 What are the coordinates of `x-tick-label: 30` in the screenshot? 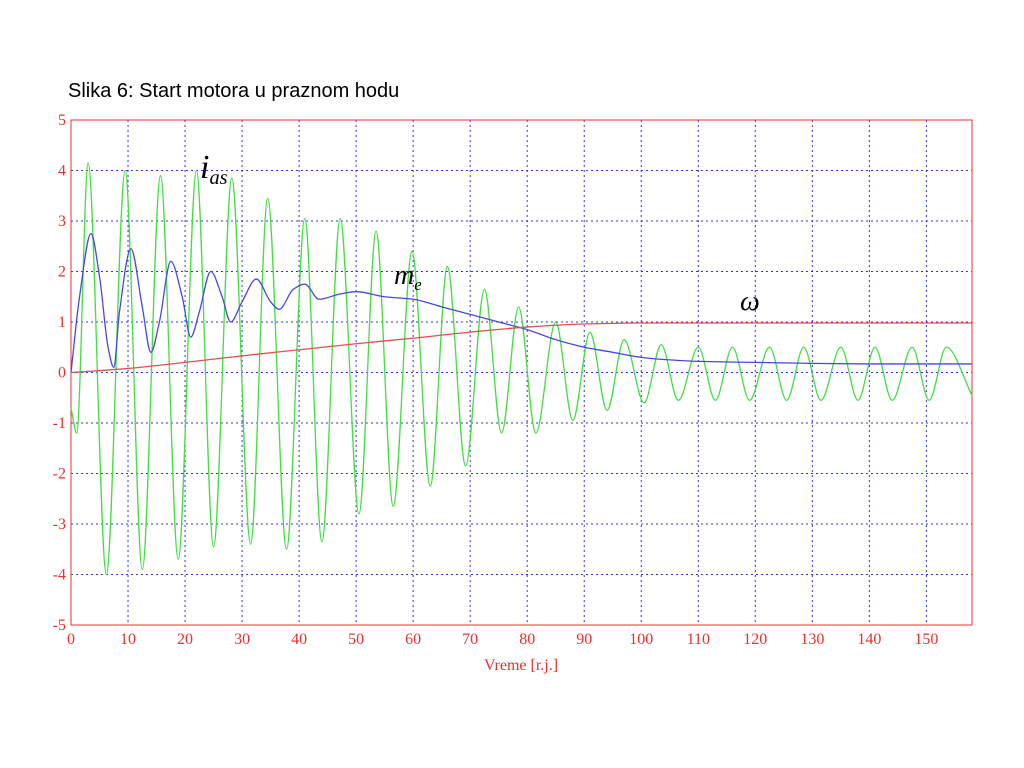 It's located at (242, 639).